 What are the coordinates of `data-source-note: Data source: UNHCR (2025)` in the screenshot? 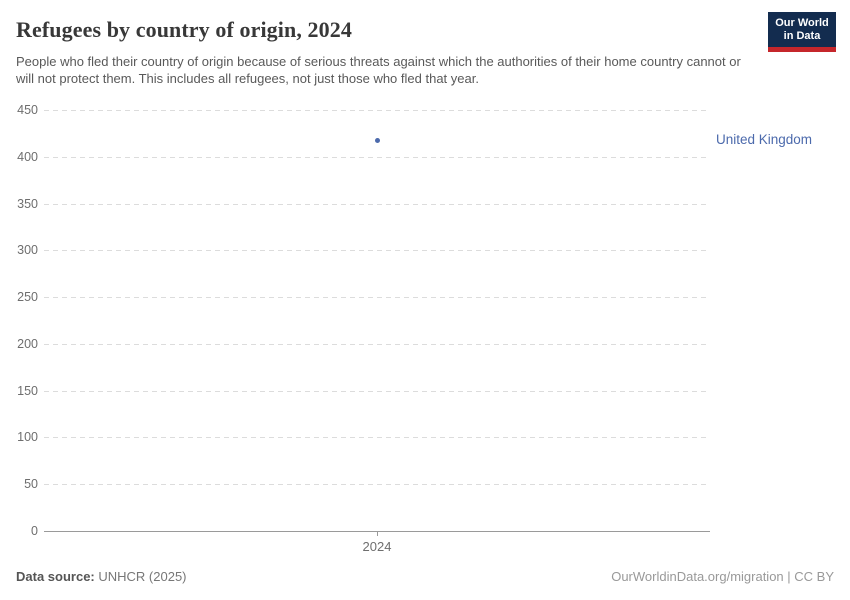 It's located at (101, 576).